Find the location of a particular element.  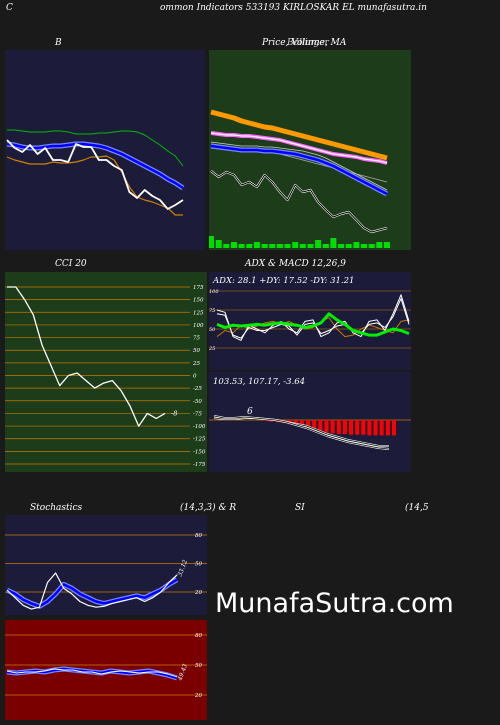

cci-tick-5: 50 is located at coordinates (196, 351).